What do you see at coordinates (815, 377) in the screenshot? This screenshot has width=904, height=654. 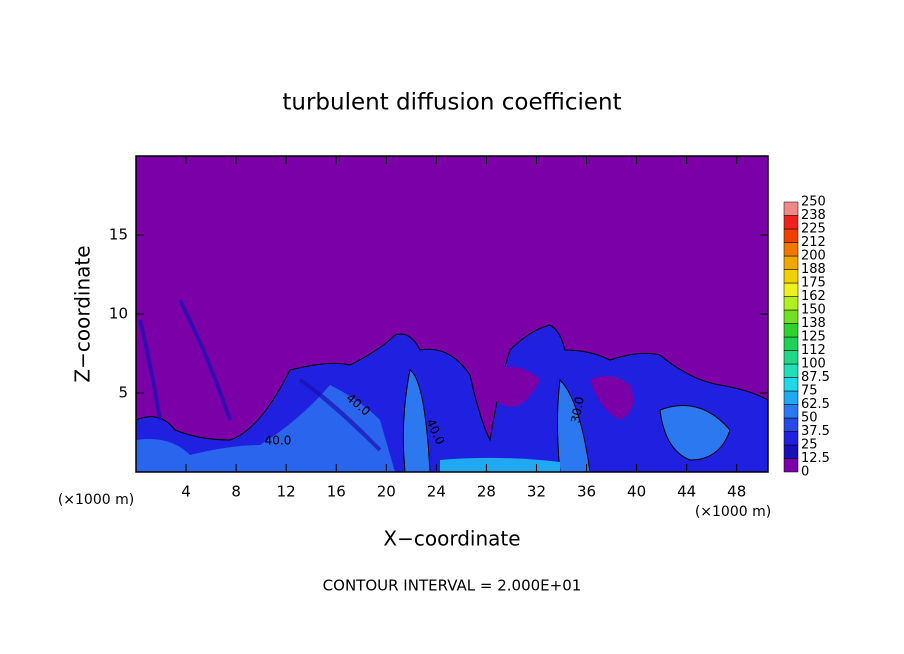 I see `colorbar-label: 87.5` at bounding box center [815, 377].